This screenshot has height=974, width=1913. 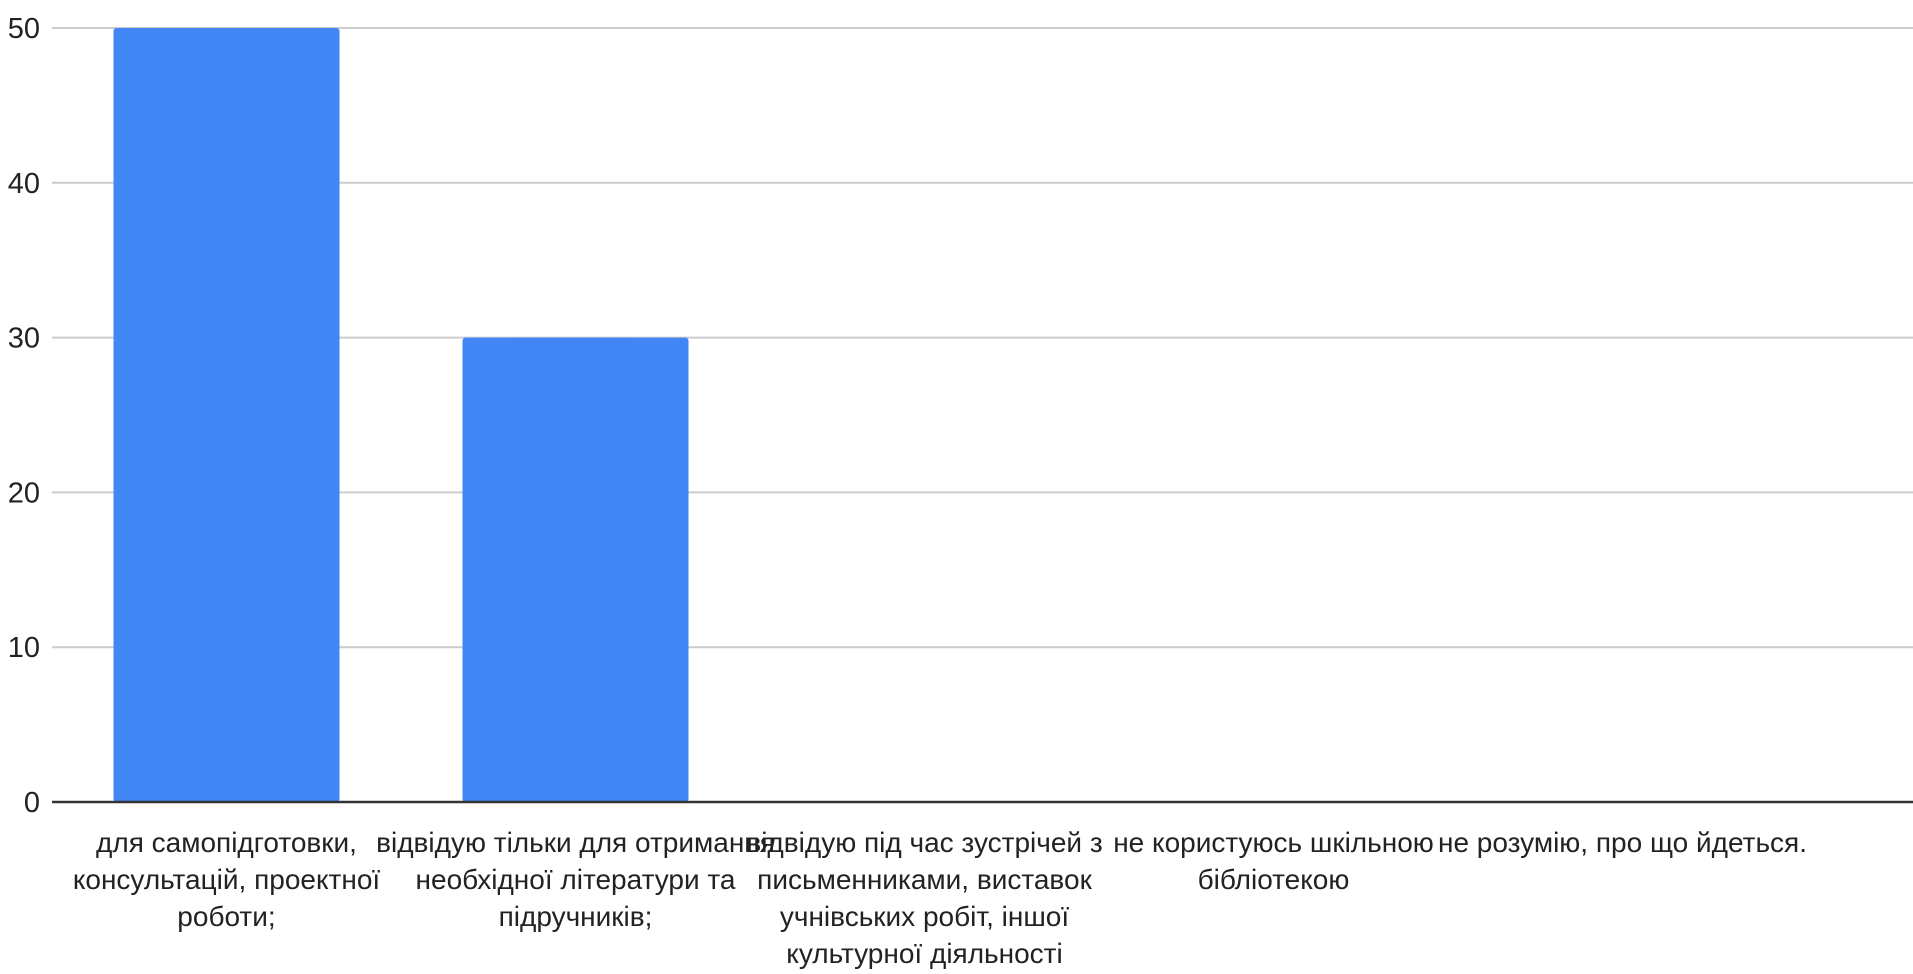 I want to click on x-category-label-line: письменниками, виставок, so click(x=924, y=879).